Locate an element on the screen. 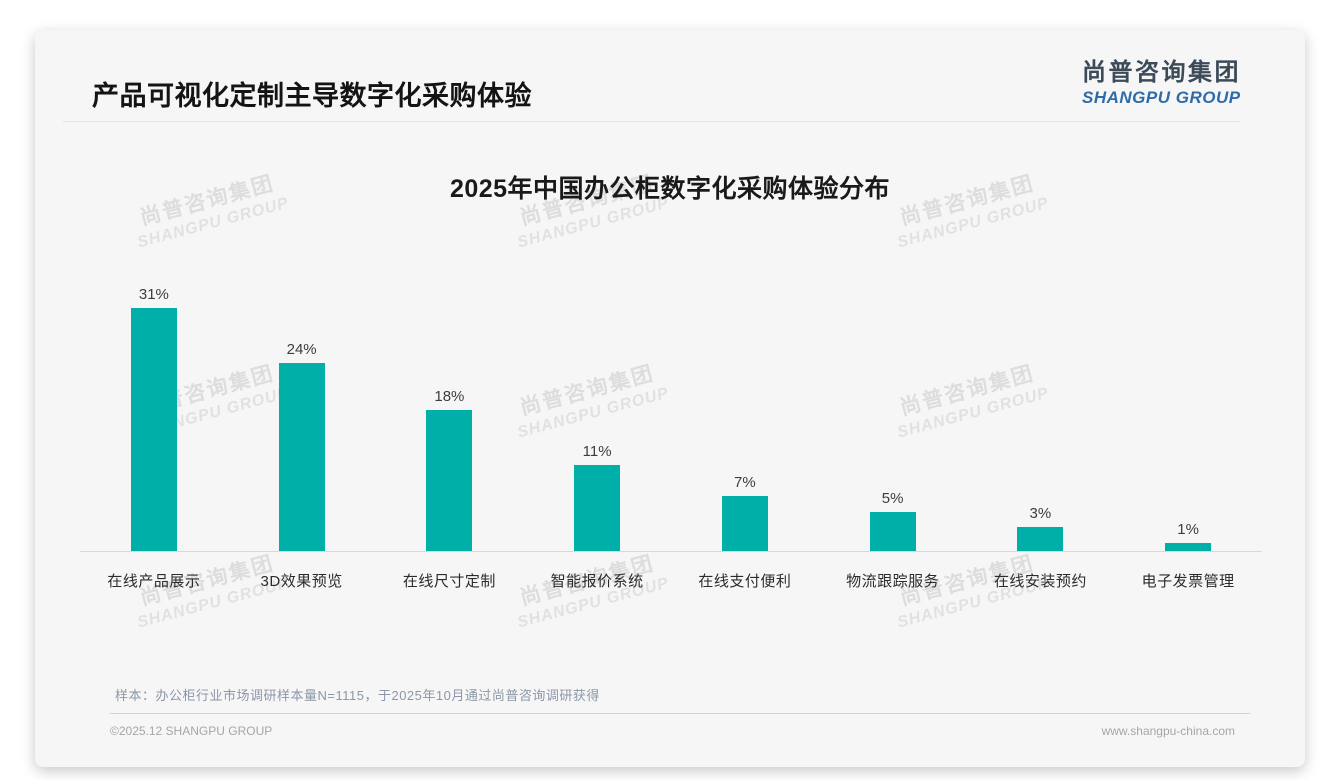  bar-column: 3% is located at coordinates (1041, 412).